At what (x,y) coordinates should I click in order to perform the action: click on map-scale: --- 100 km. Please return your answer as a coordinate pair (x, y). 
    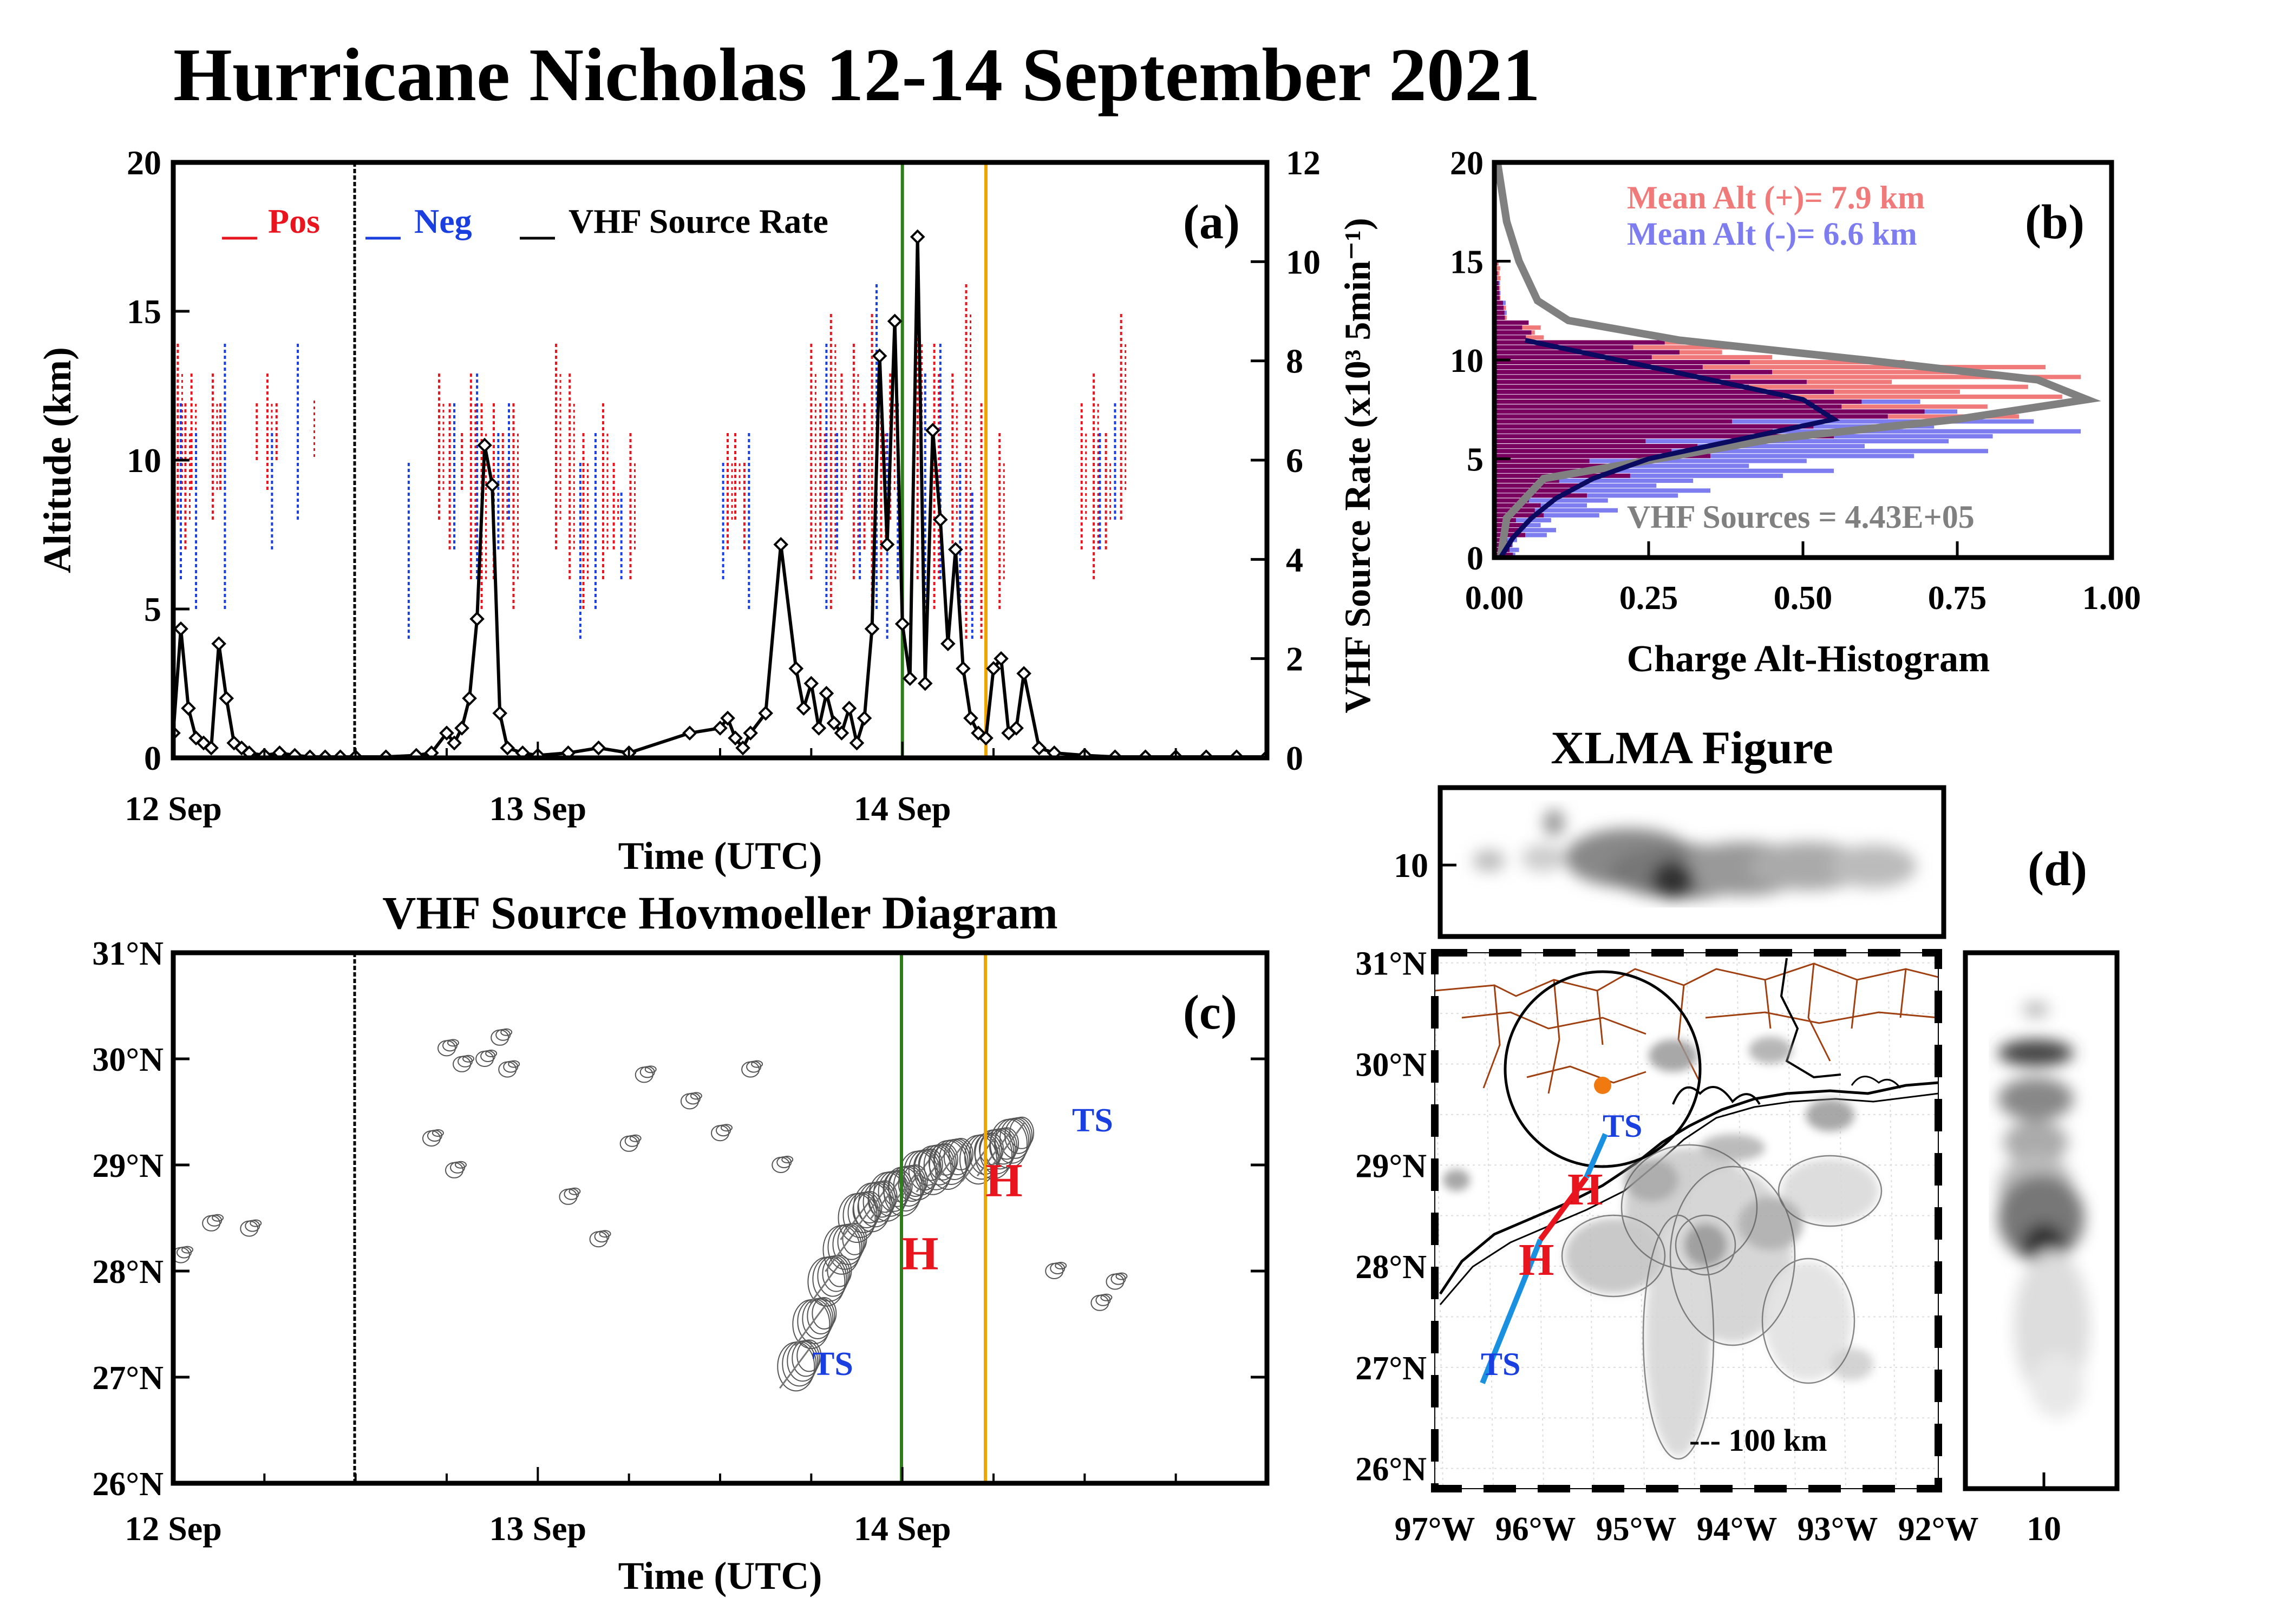
    Looking at the image, I should click on (1758, 1440).